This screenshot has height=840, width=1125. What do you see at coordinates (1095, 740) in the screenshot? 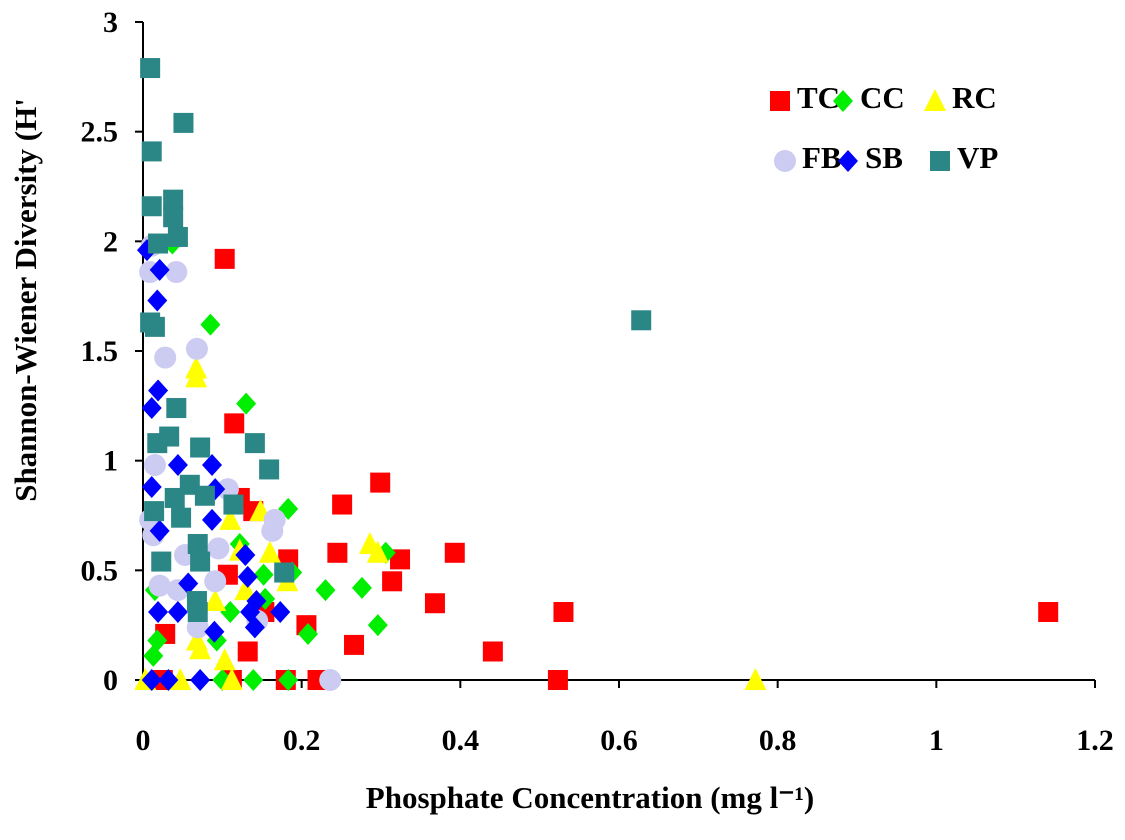
I see `x-tick-label: 1.2` at bounding box center [1095, 740].